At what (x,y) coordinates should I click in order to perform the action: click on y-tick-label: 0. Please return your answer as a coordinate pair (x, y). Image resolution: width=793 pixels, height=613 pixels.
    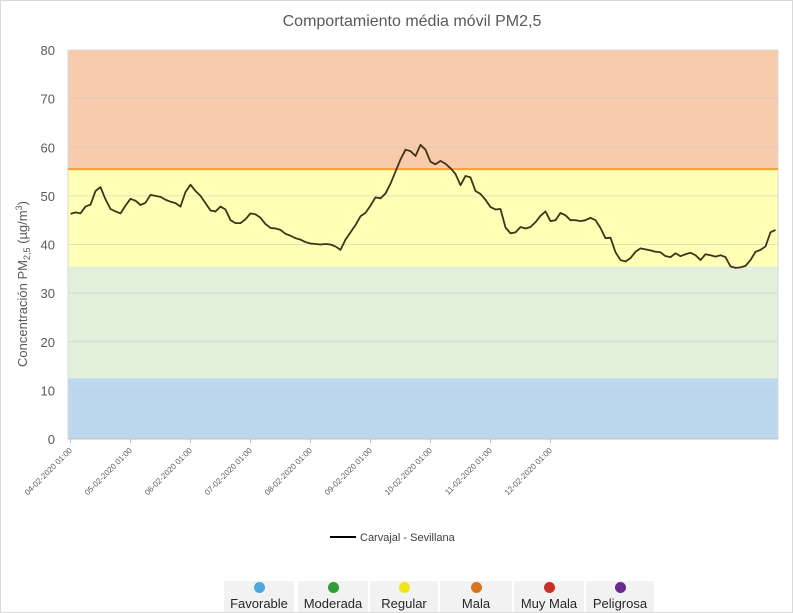
    Looking at the image, I should click on (51, 439).